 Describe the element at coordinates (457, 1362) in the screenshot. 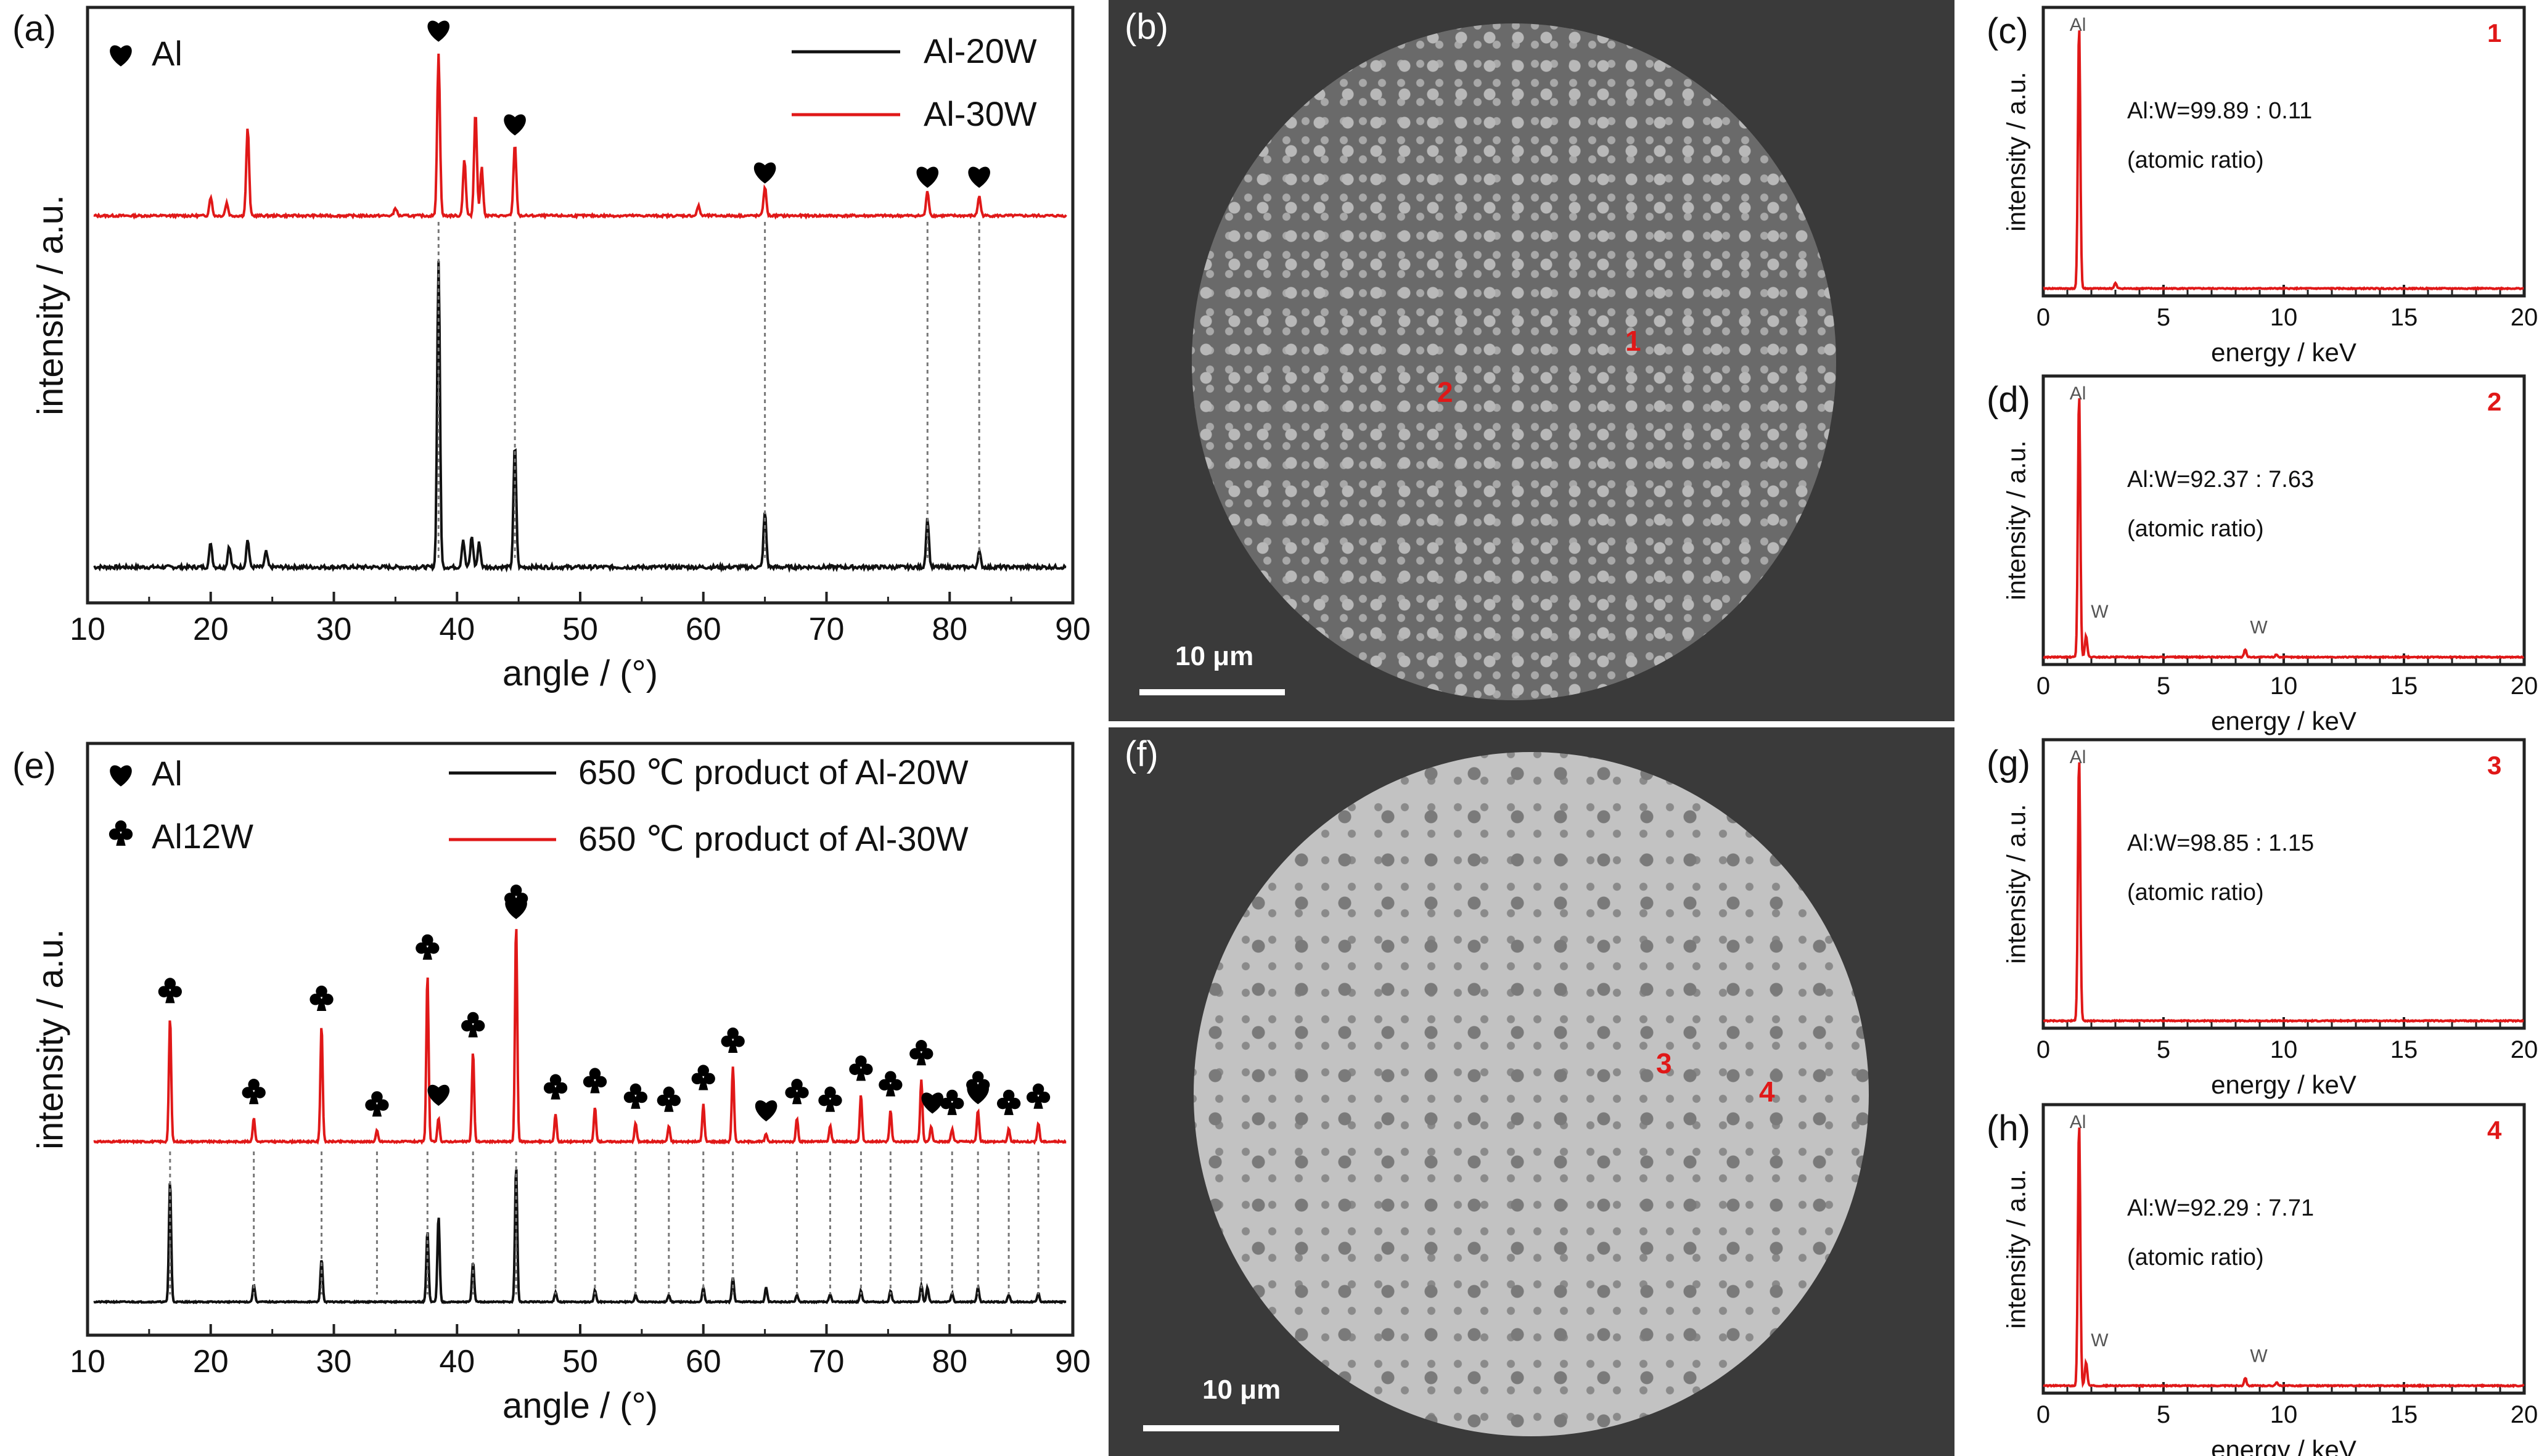

I see `x-tick-label-e: 40` at that location.